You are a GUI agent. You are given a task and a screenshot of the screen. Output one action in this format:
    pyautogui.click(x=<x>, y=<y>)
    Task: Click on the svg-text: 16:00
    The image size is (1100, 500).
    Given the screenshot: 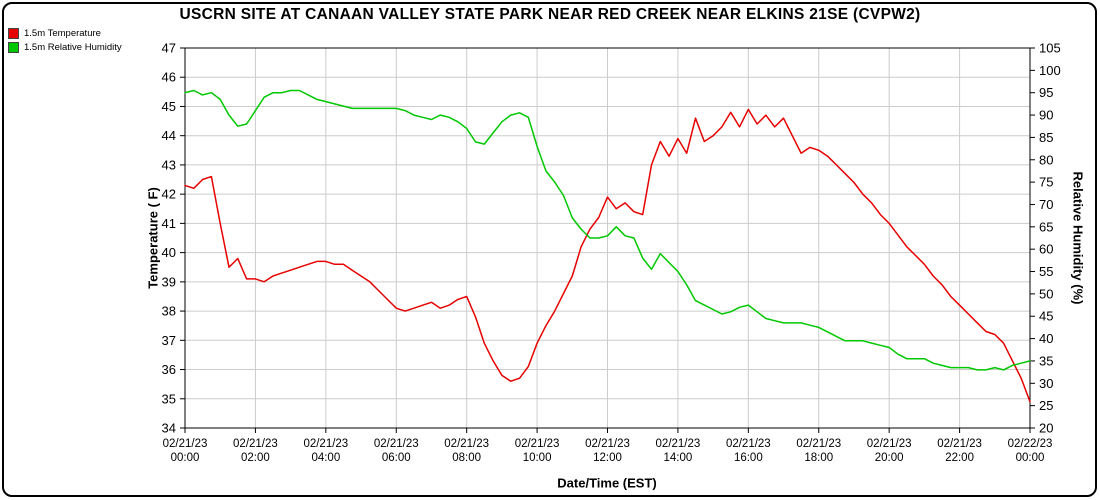 What is the action you would take?
    pyautogui.click(x=748, y=458)
    